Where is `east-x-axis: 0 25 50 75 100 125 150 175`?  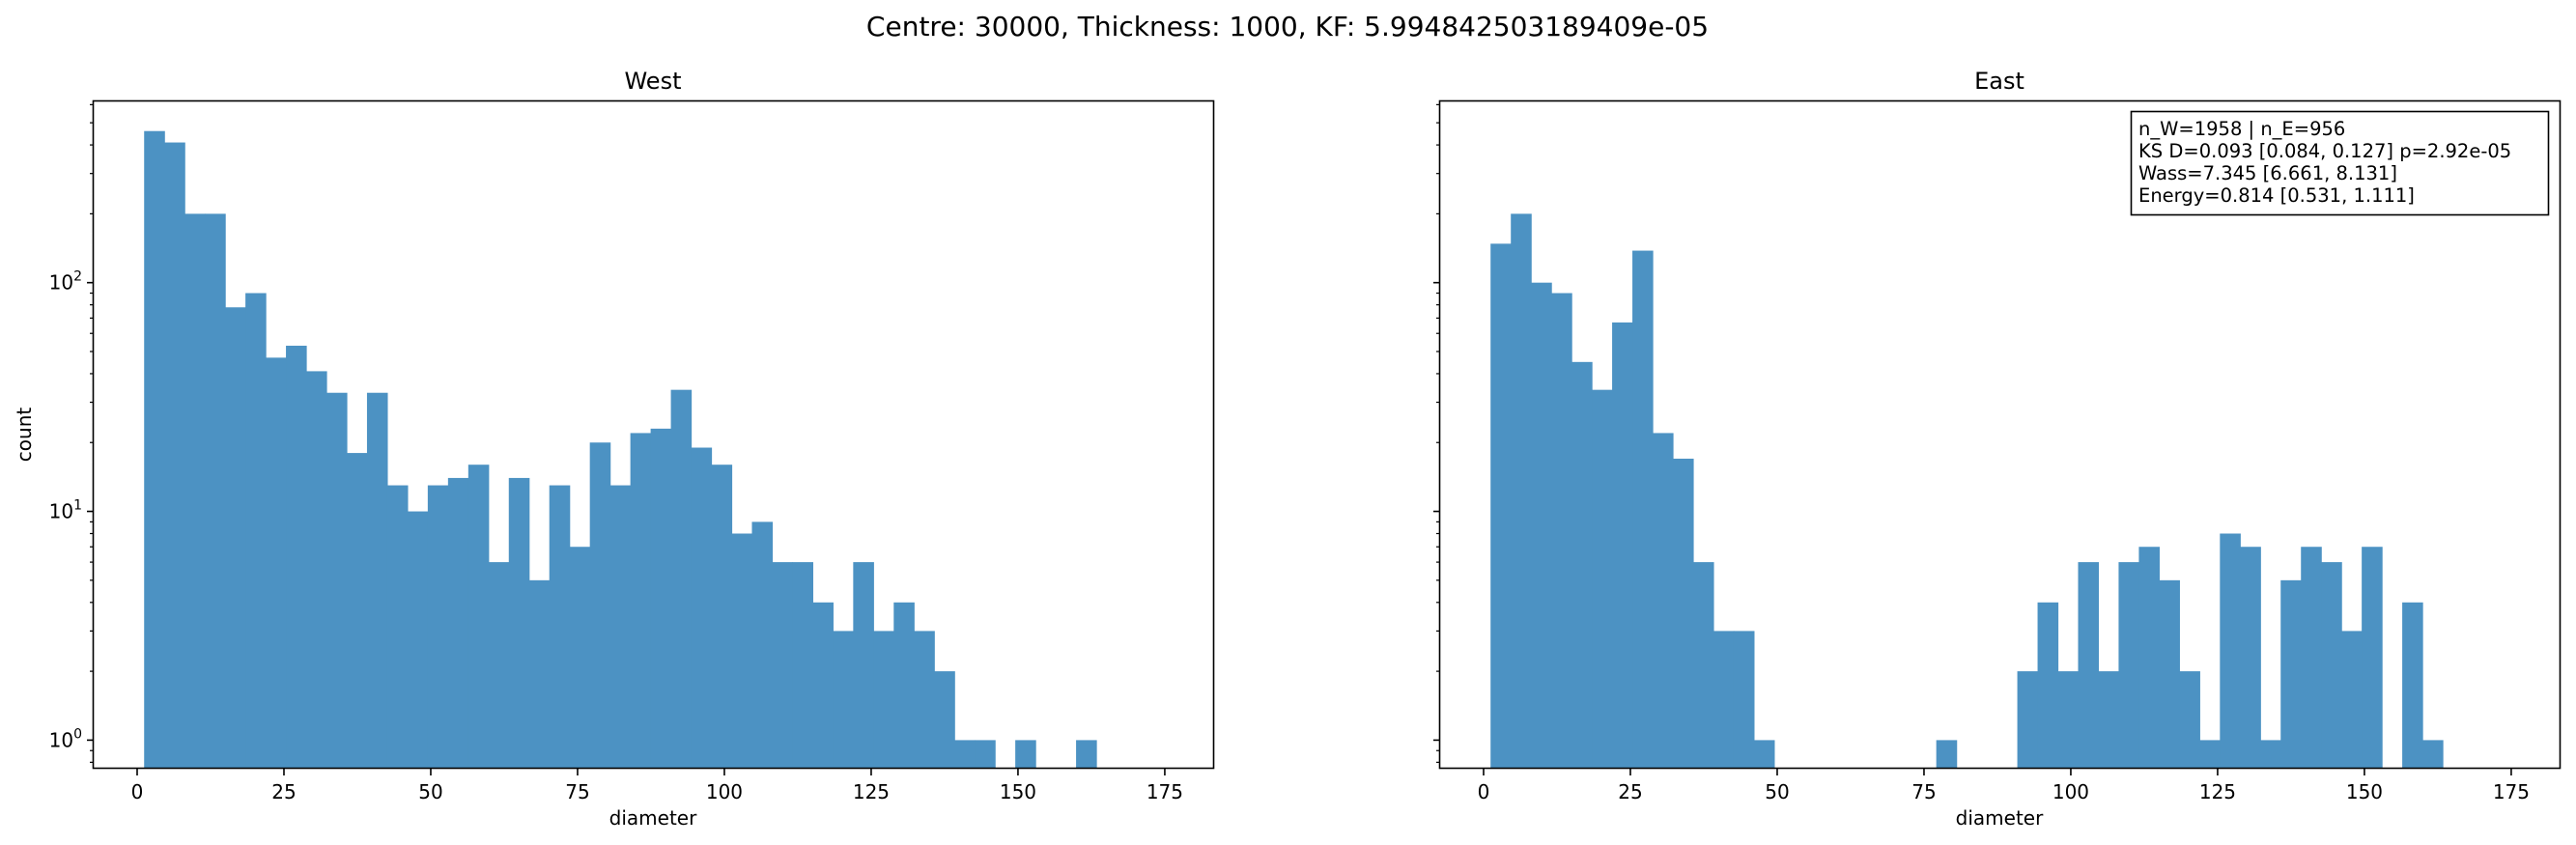
east-x-axis: 0 25 50 75 100 125 150 175 is located at coordinates (2004, 786).